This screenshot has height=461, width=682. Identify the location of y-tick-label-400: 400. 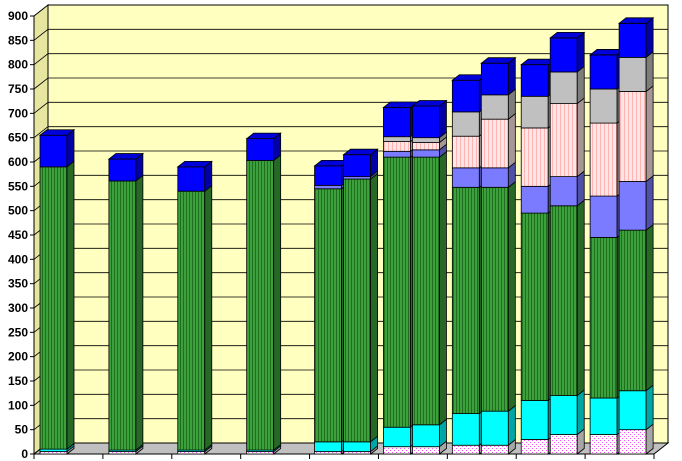
(18, 259).